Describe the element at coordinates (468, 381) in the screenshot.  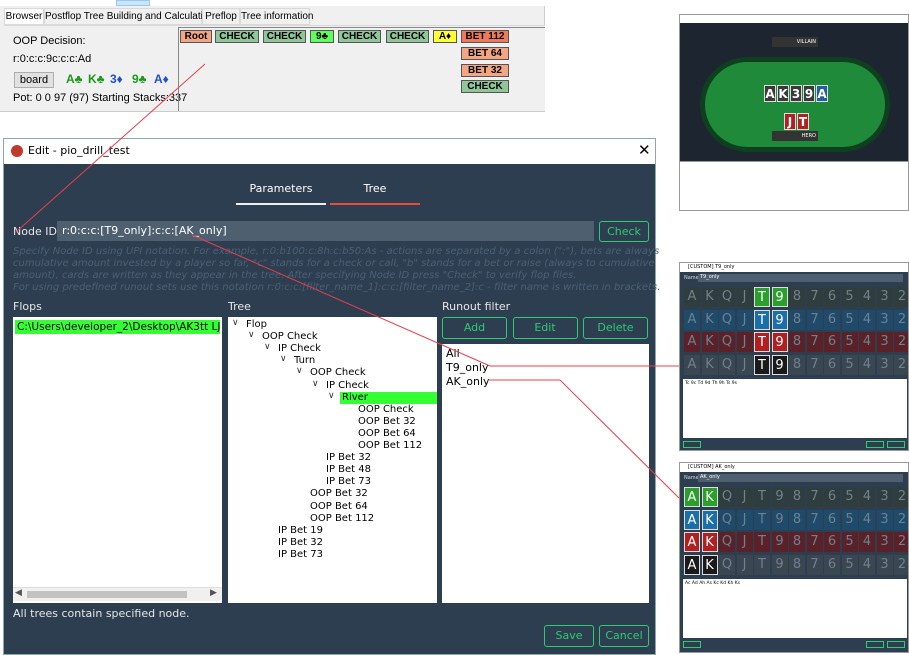
I see `runout-item: AK_only` at that location.